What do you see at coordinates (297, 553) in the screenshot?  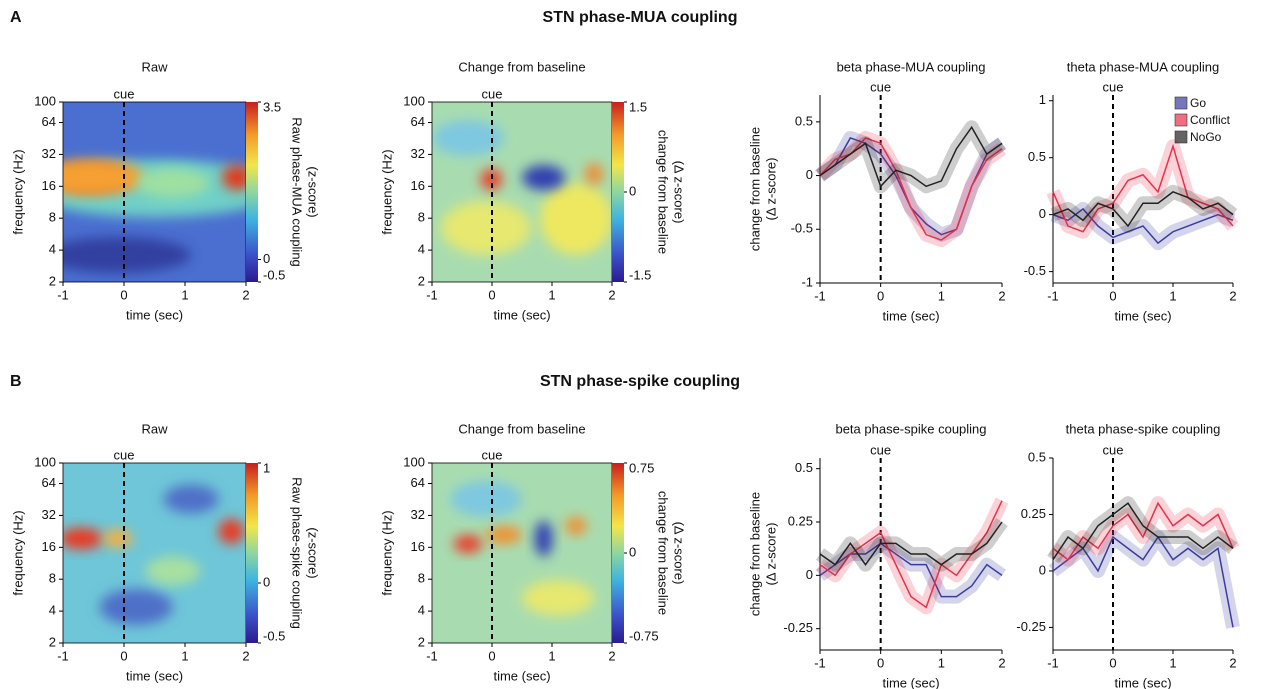 I see `colorbar-label: Raw phase-spike coupling` at bounding box center [297, 553].